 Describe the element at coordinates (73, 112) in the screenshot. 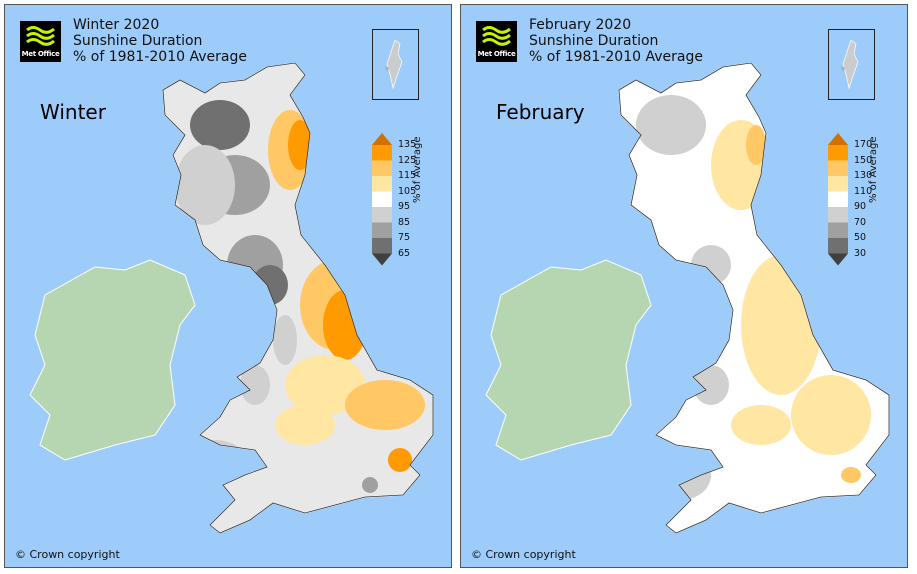

I see `season-label: Winter` at that location.